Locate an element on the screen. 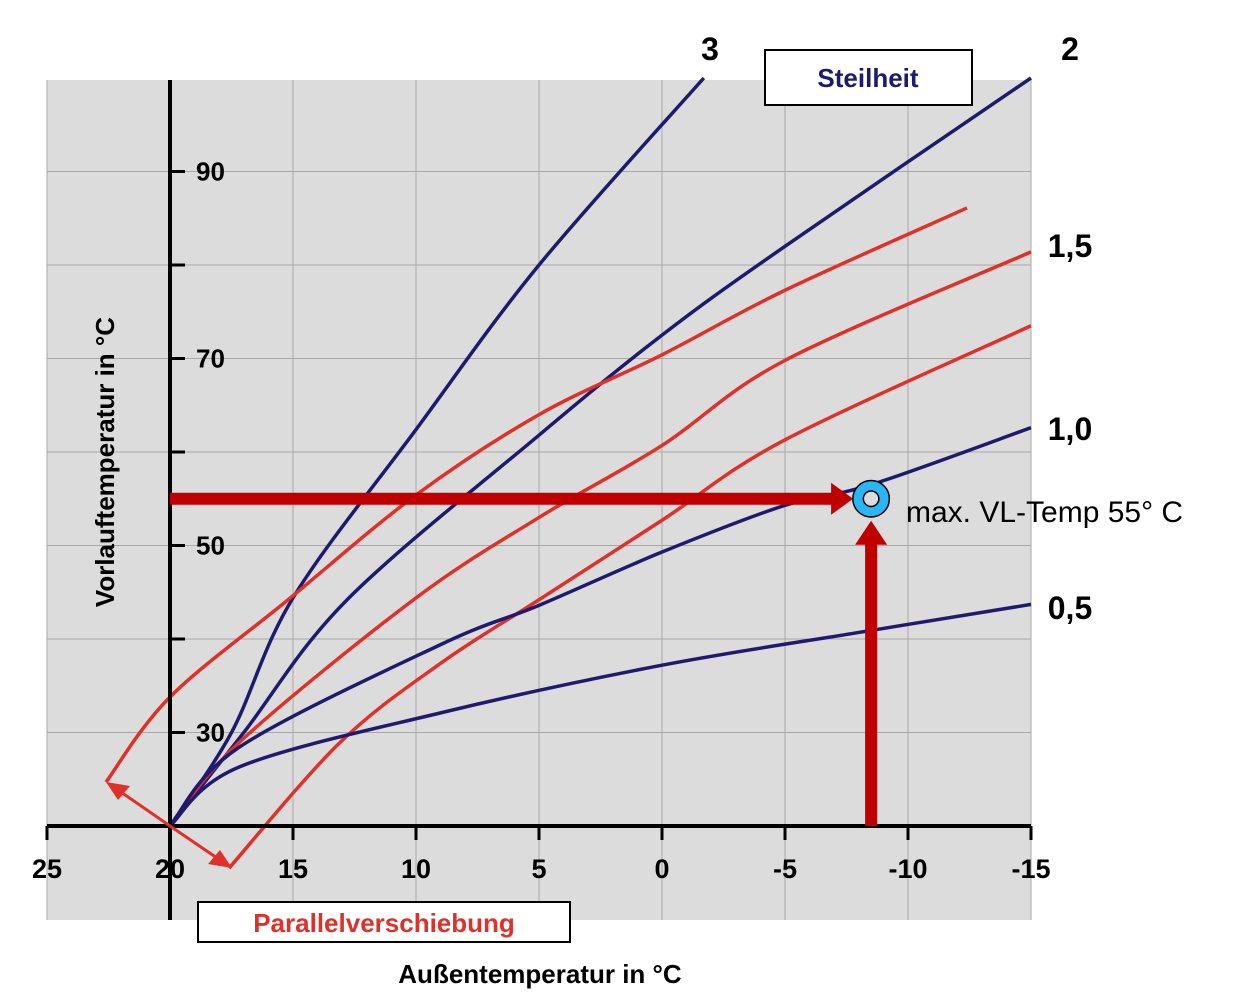 The height and width of the screenshot is (1007, 1255). x-tick-label: -10 is located at coordinates (907, 869).